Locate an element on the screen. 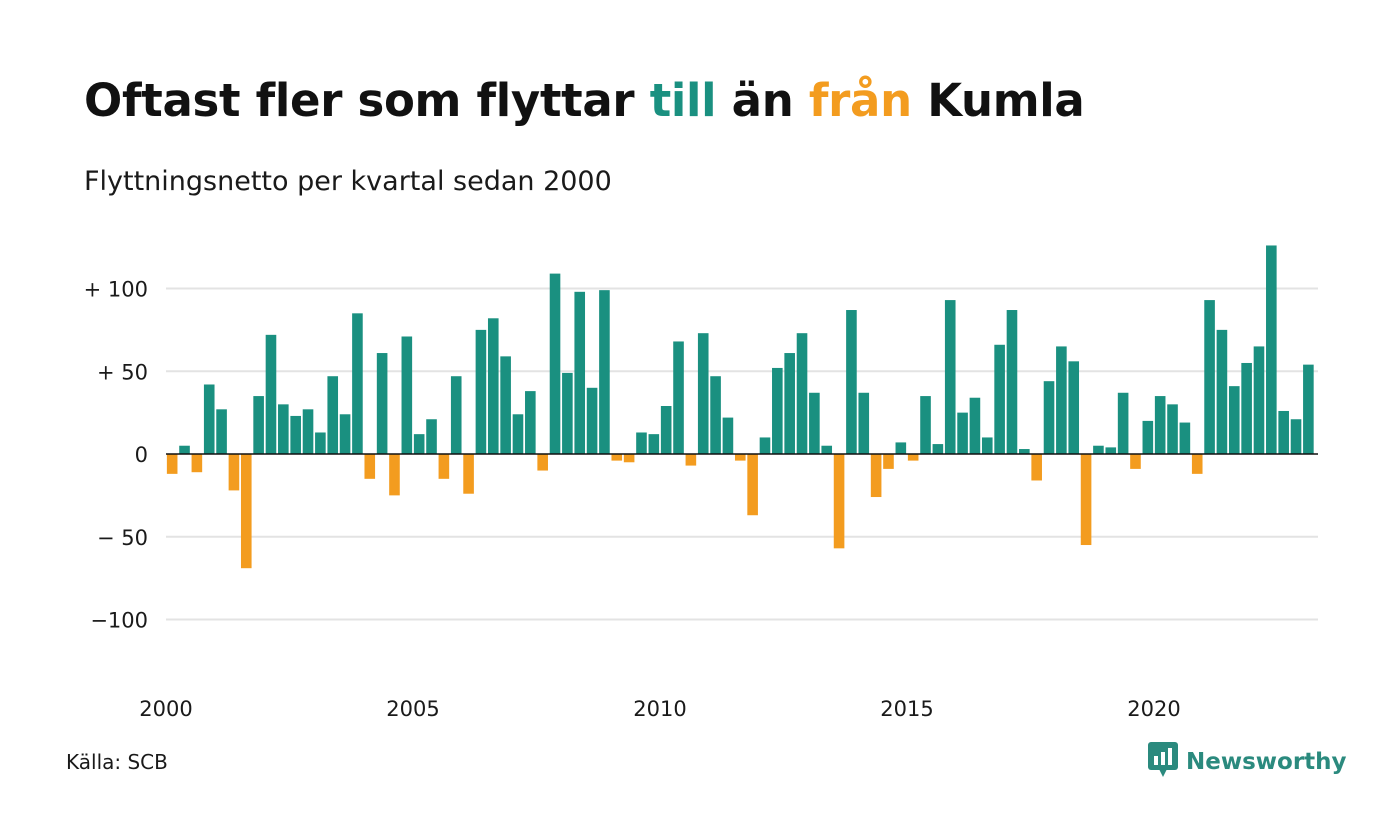 Image resolution: width=1400 pixels, height=840 pixels. source-note: Källa: SCB is located at coordinates (117, 762).